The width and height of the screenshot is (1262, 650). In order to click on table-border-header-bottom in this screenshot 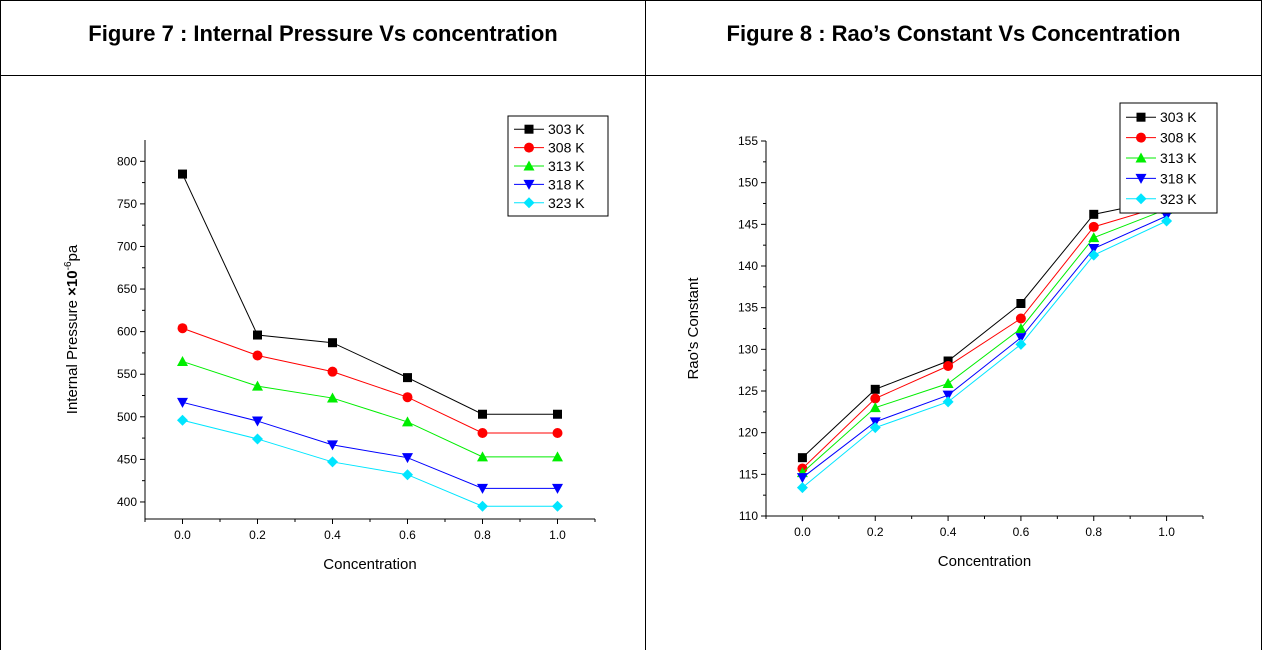, I will do `click(631, 75)`.